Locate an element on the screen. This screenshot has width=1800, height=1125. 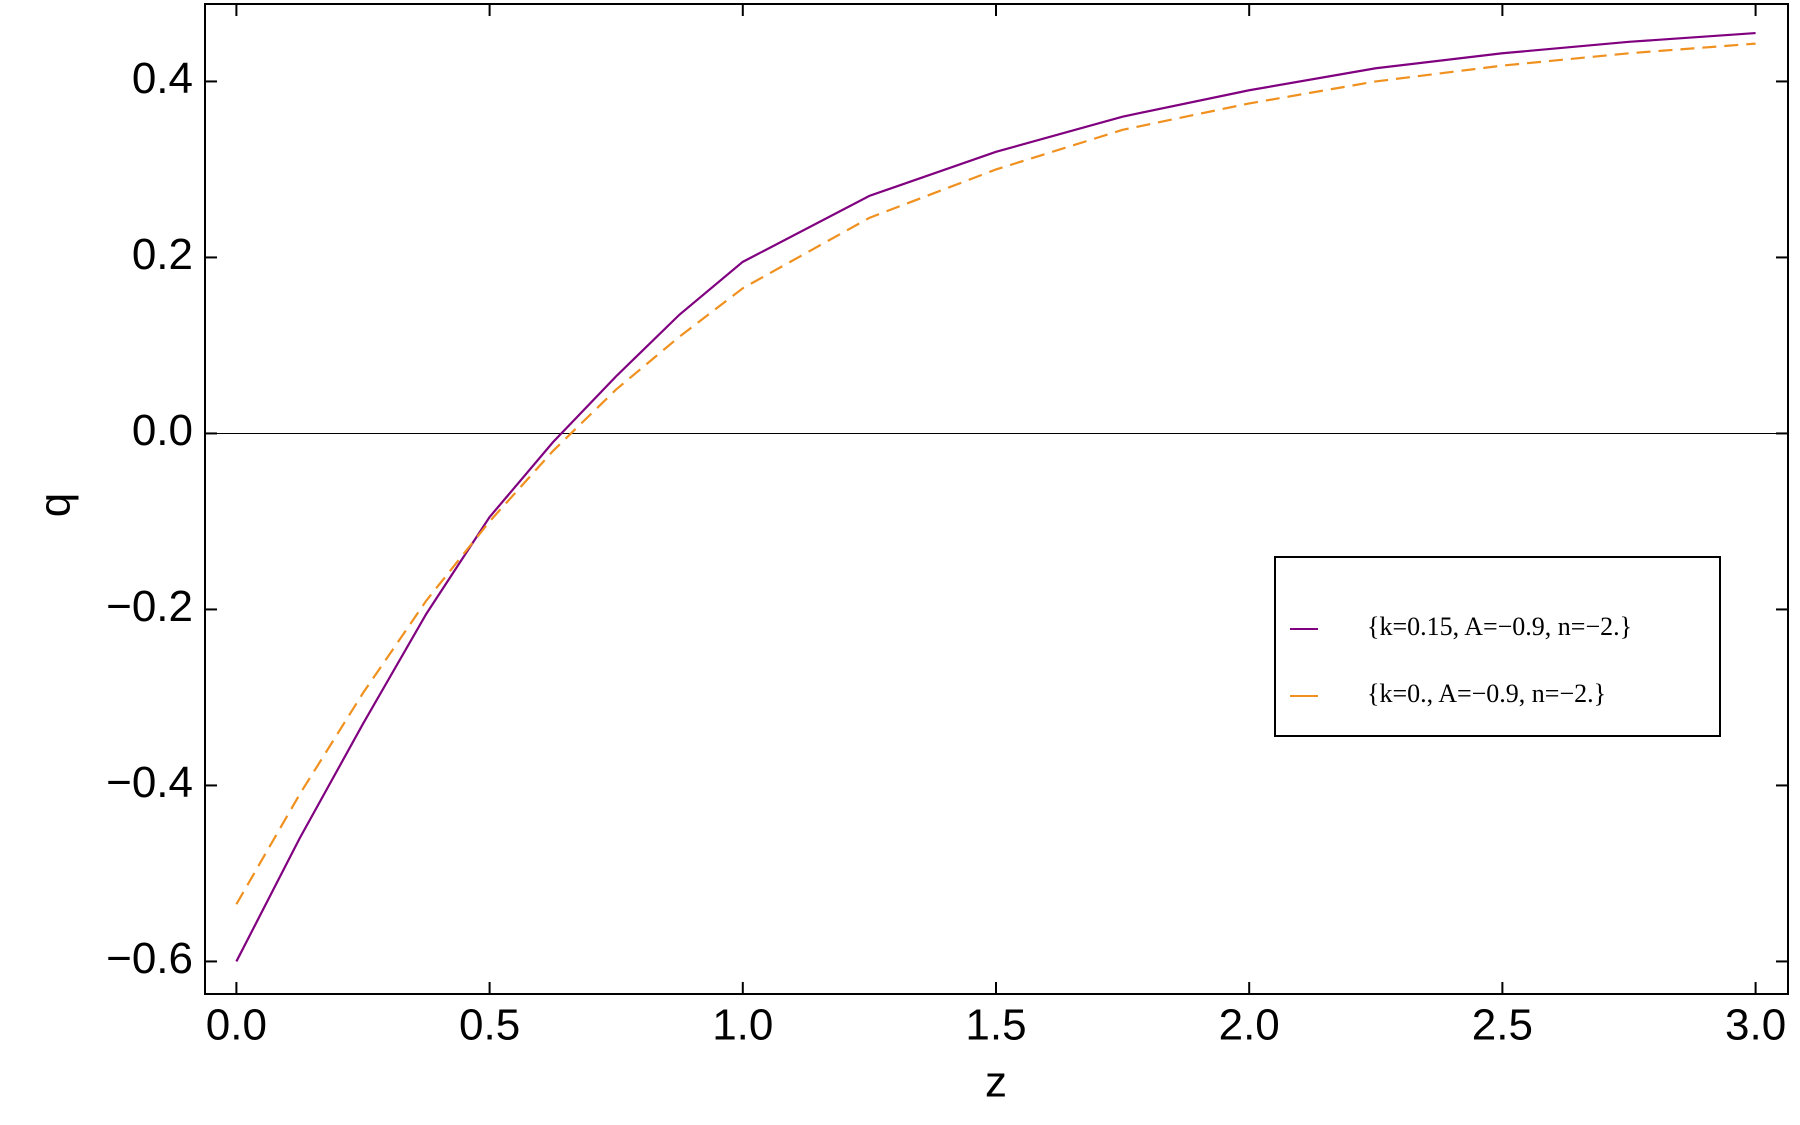
x-tick-label: 2.5 is located at coordinates (1502, 1025).